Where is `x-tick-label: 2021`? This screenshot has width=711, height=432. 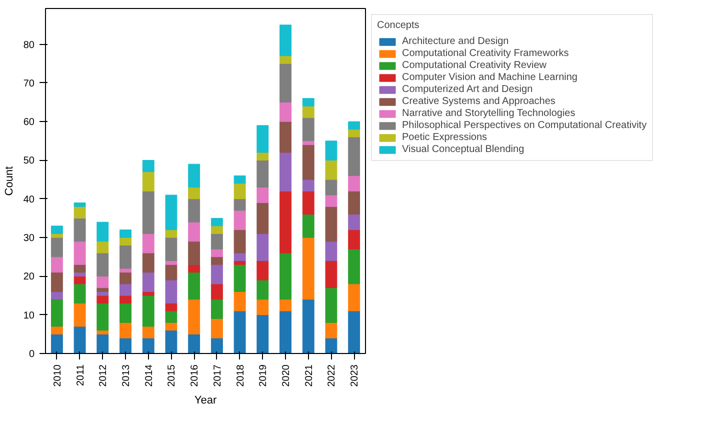
x-tick-label: 2021 is located at coordinates (309, 375).